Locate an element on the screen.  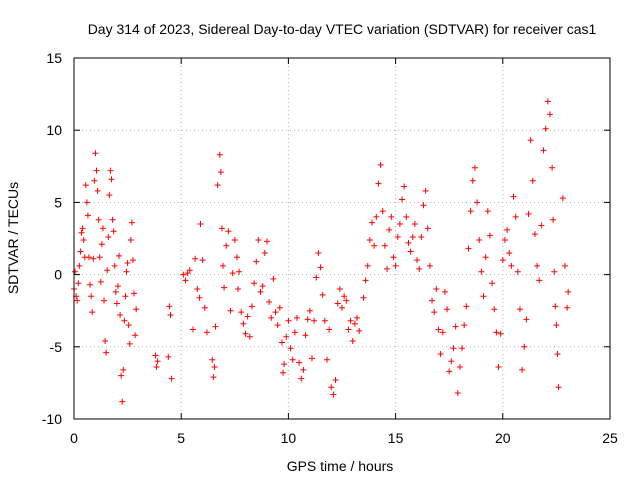
y-tick-label: 5 is located at coordinates (58, 202).